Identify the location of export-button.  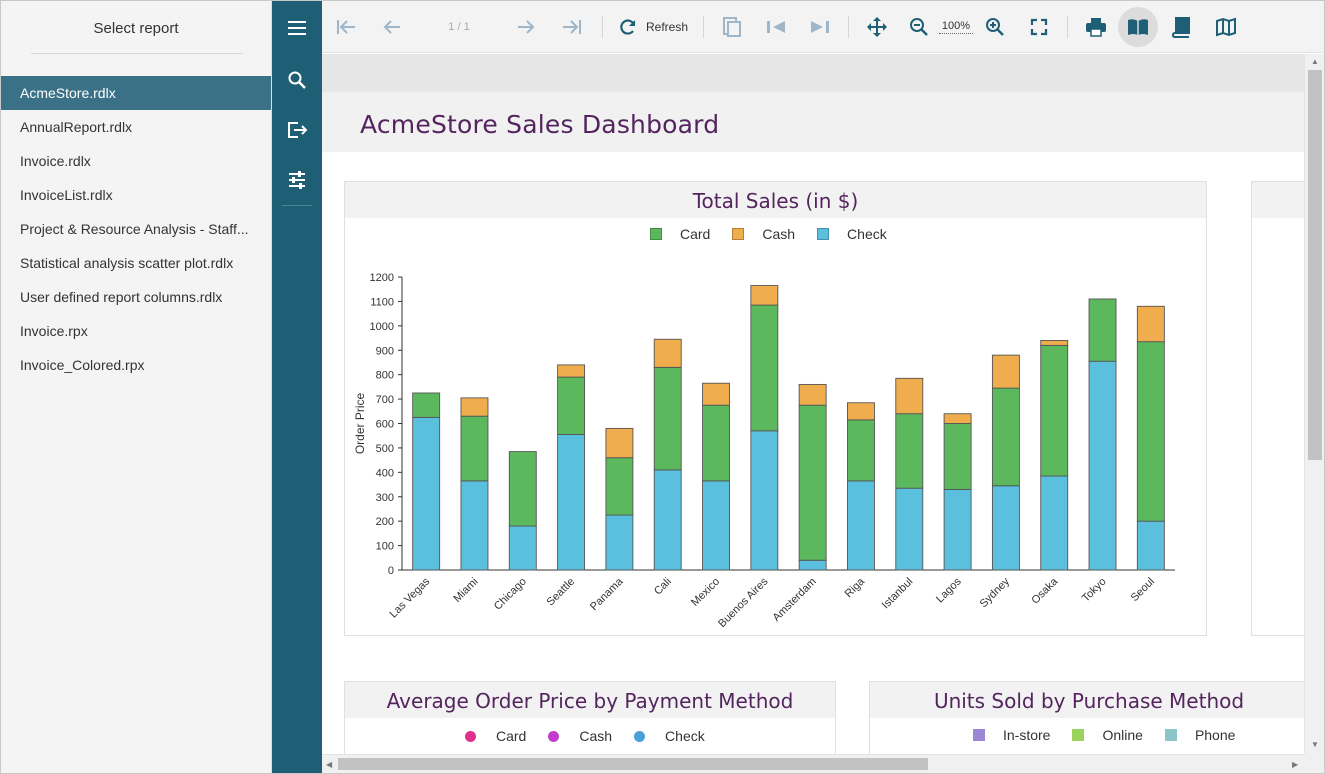
(297, 130).